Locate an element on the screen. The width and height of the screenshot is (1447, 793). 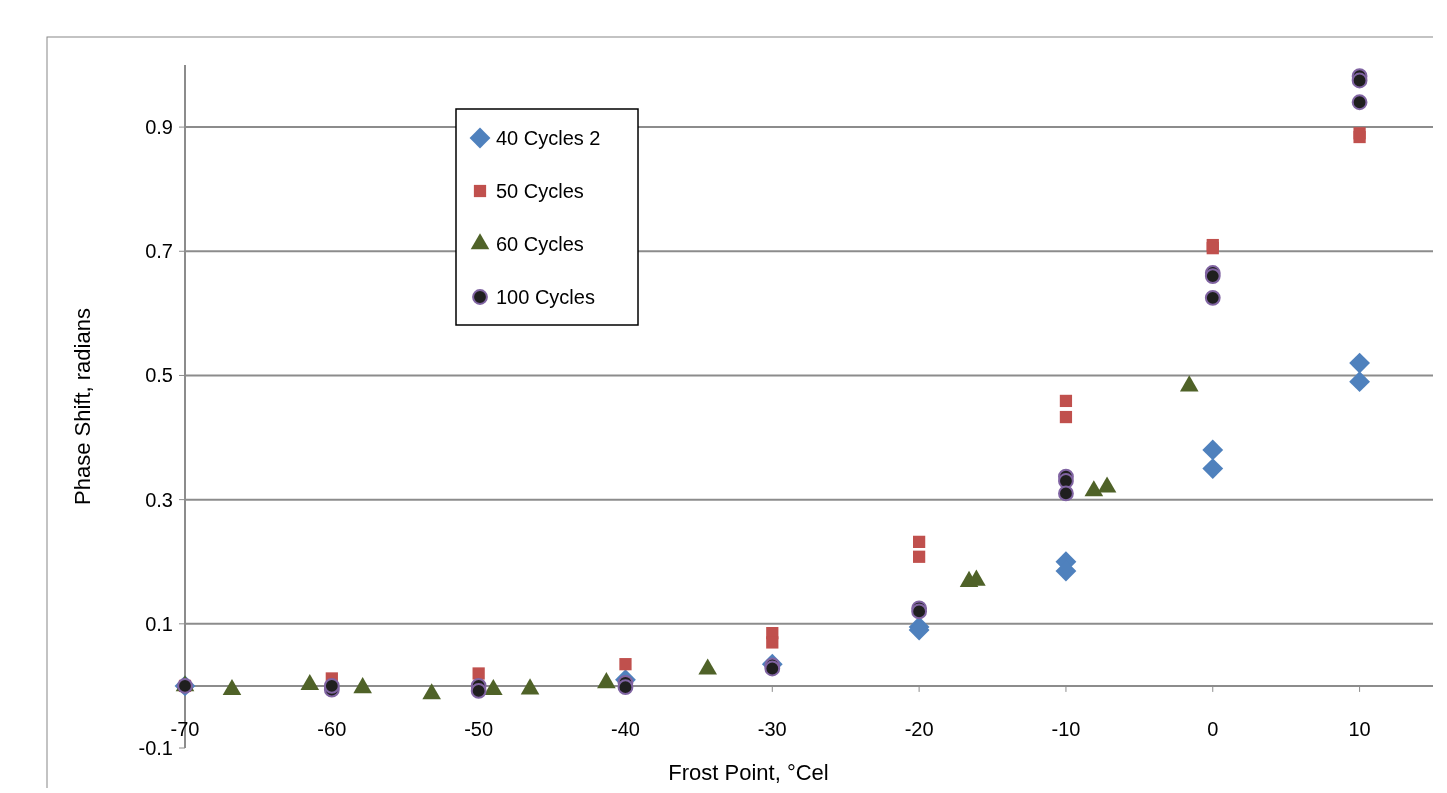
x-tick-label: -50 is located at coordinates (479, 729).